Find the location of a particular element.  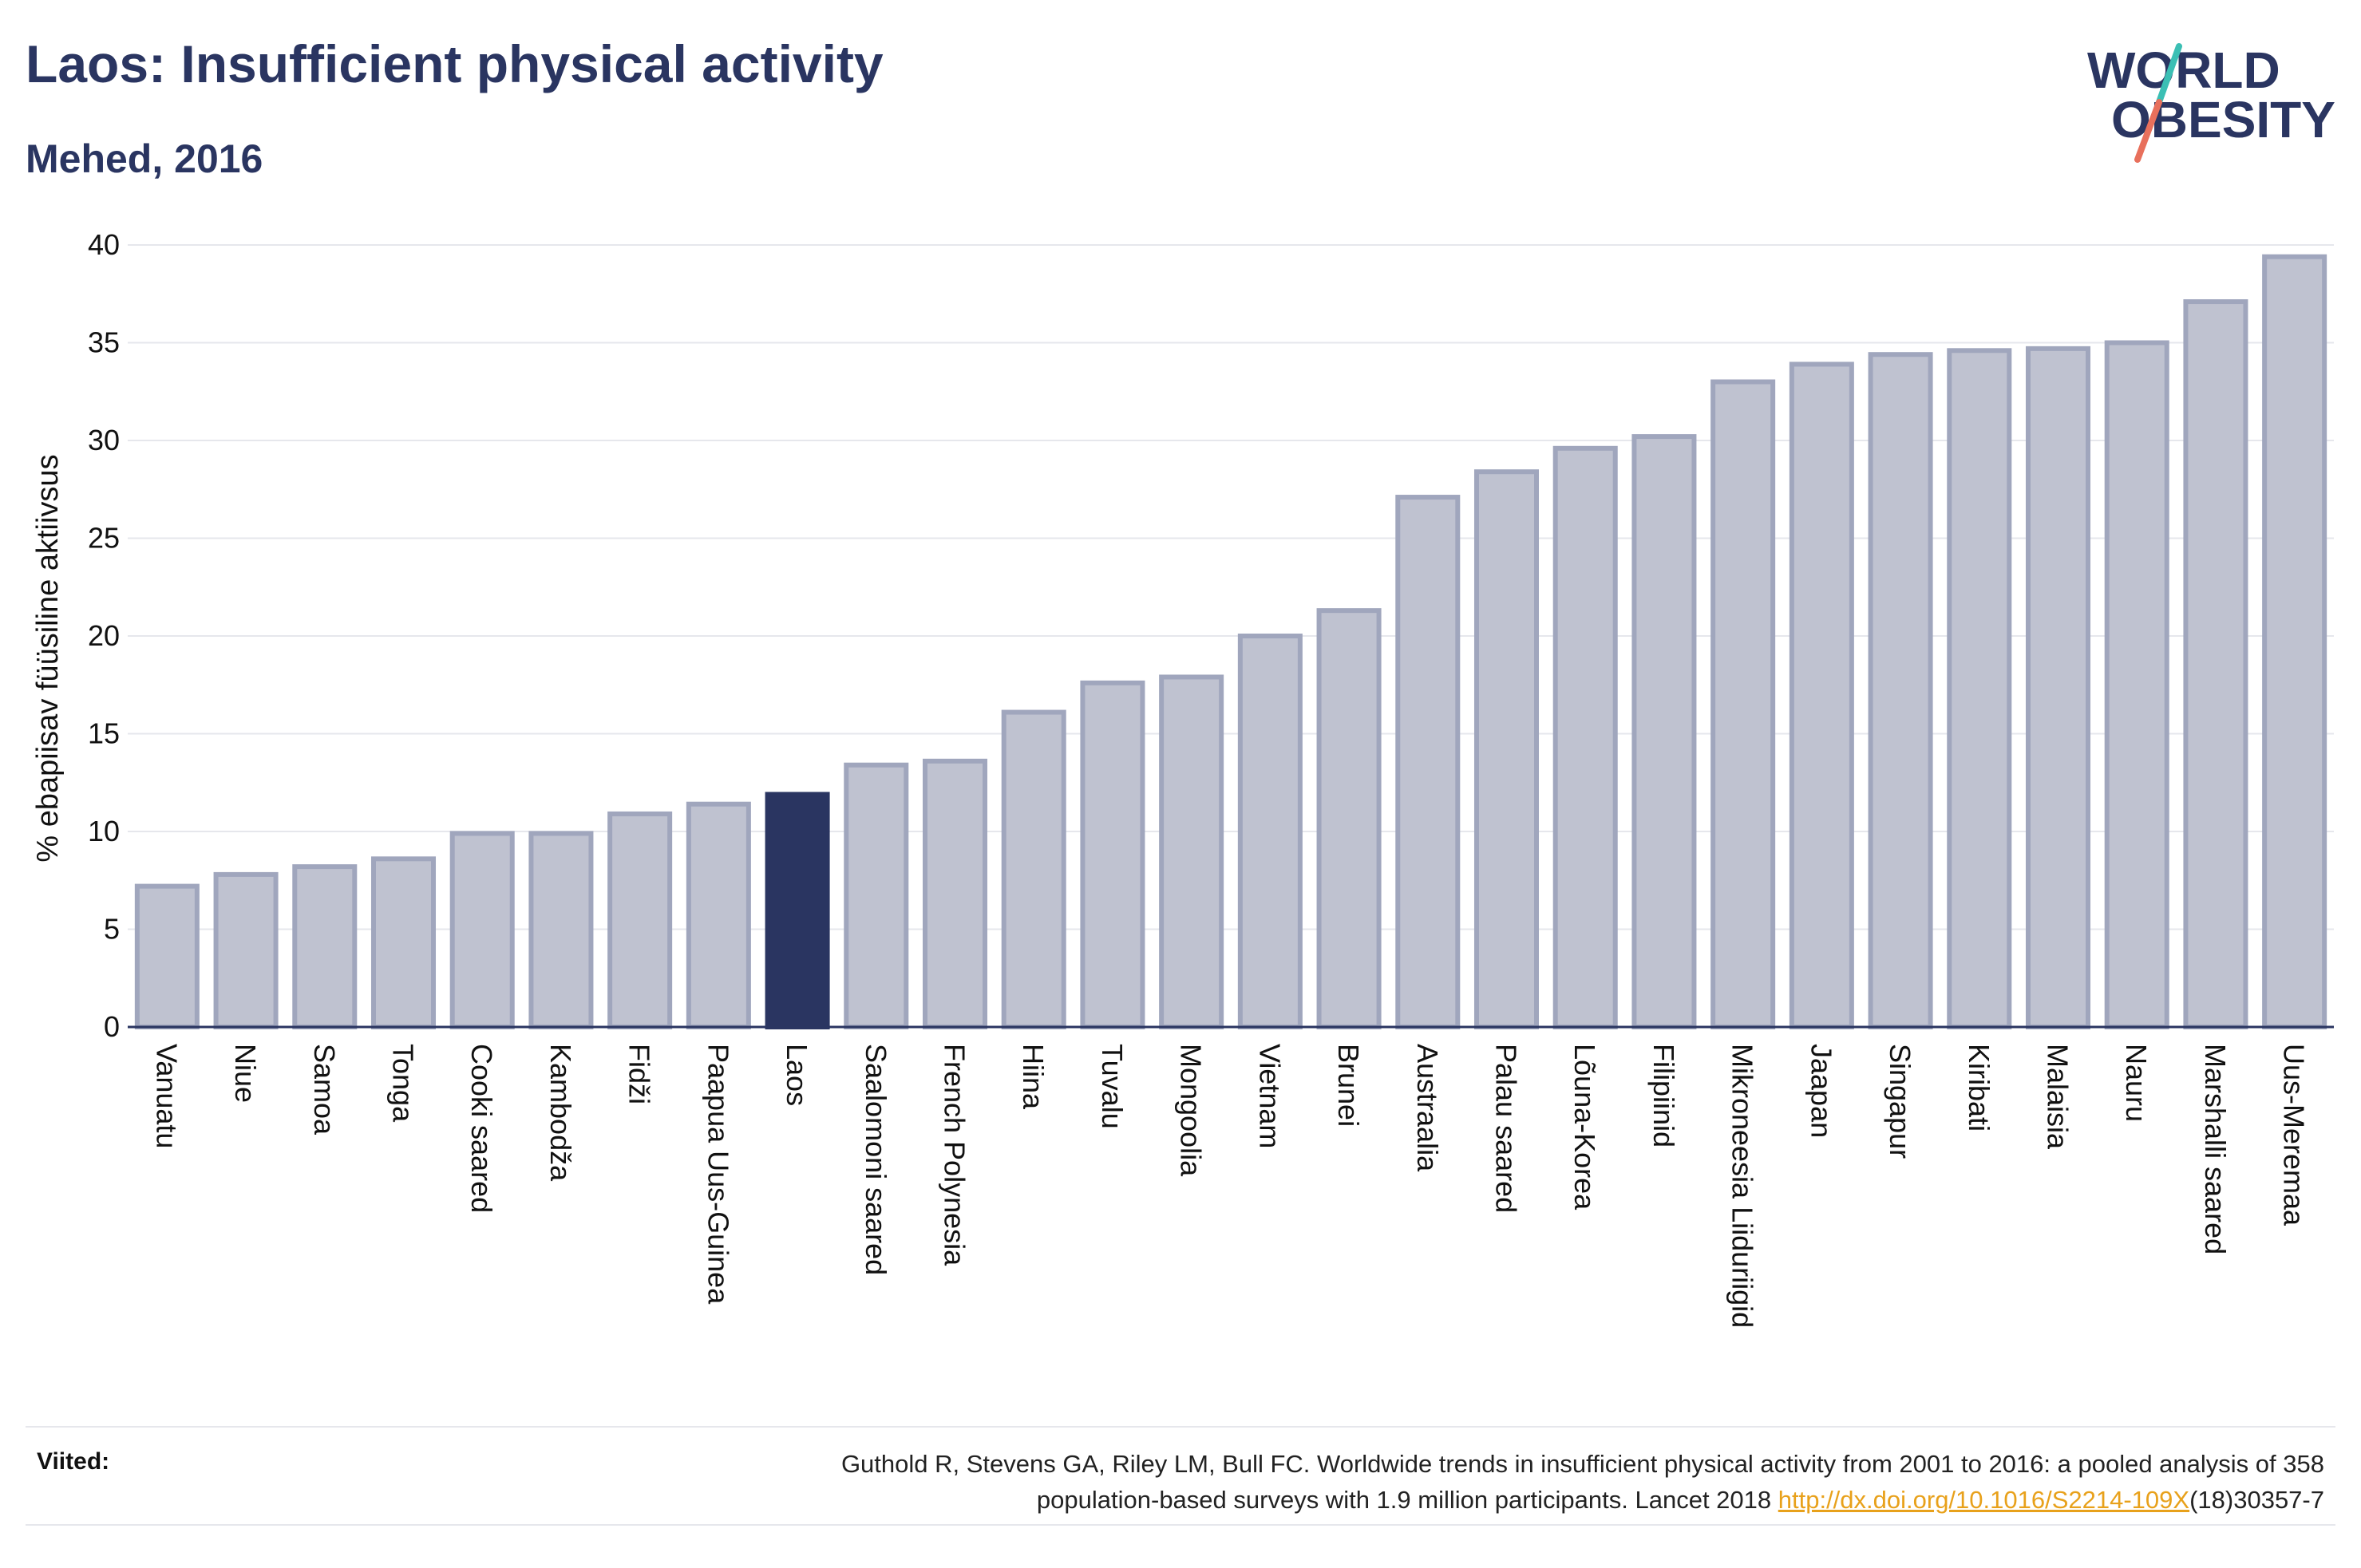

doi-link: http://dx.doi.org/10.1016/S2214-109X is located at coordinates (1984, 1500).